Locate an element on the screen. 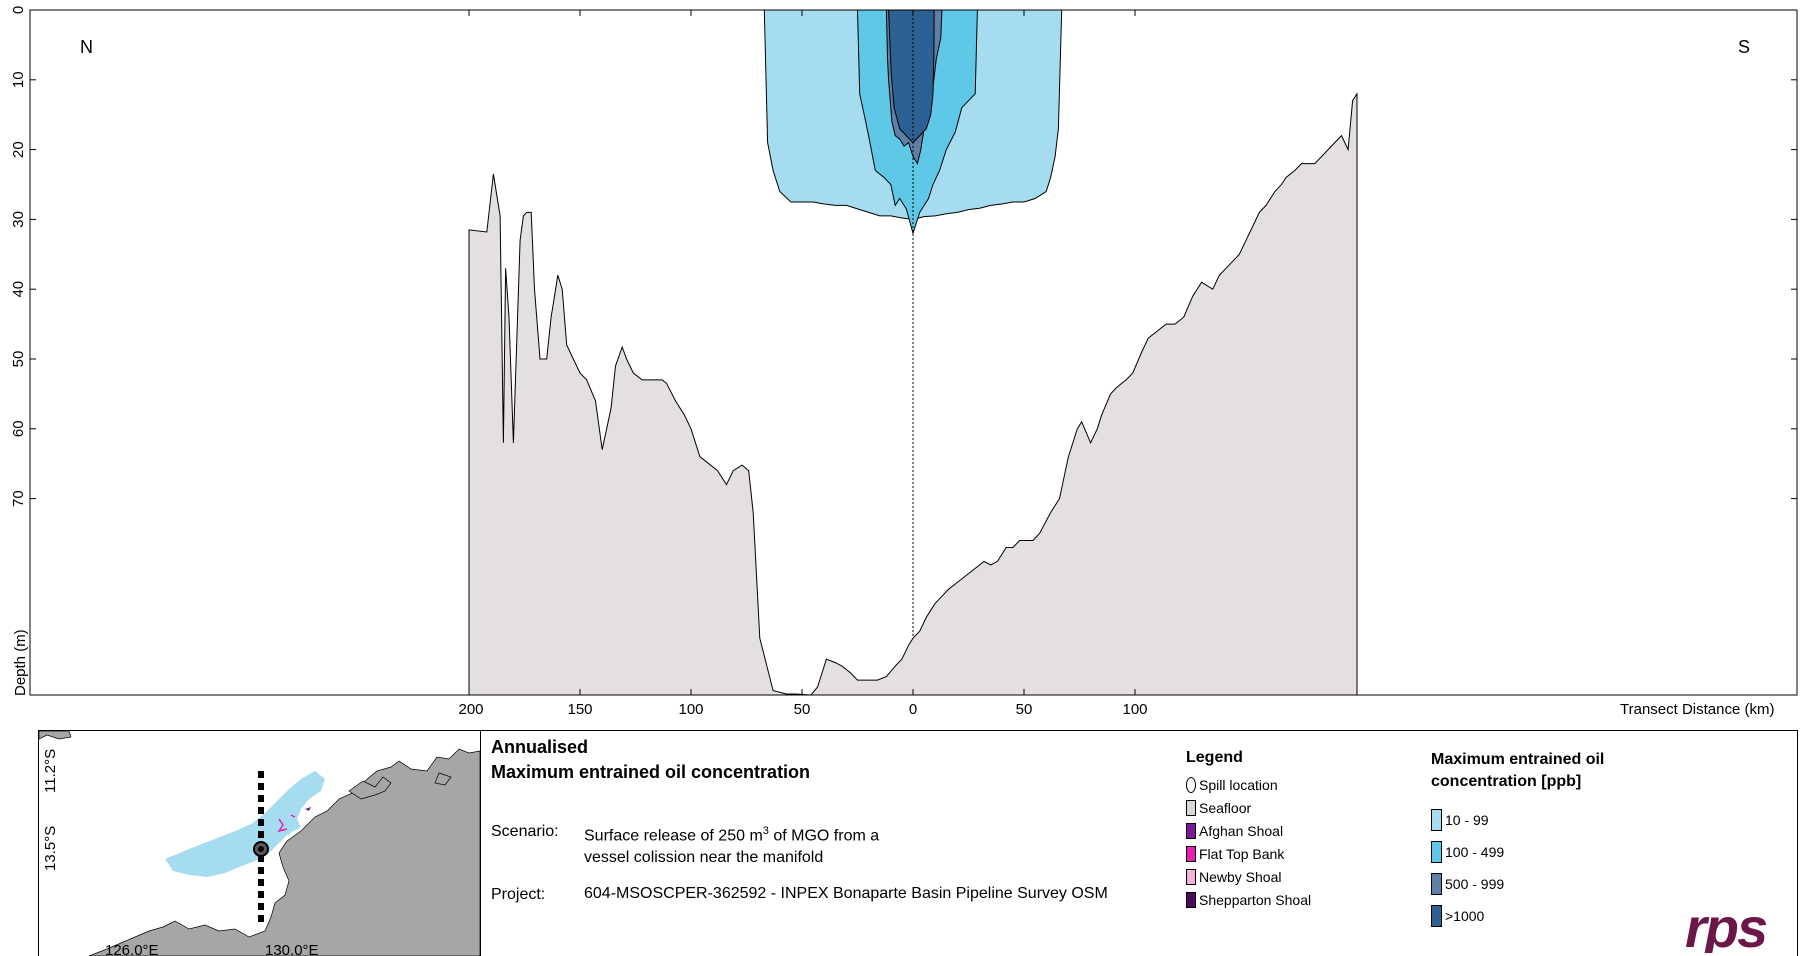 This screenshot has height=956, width=1807. legend-label: Afghan Shoal is located at coordinates (1241, 831).